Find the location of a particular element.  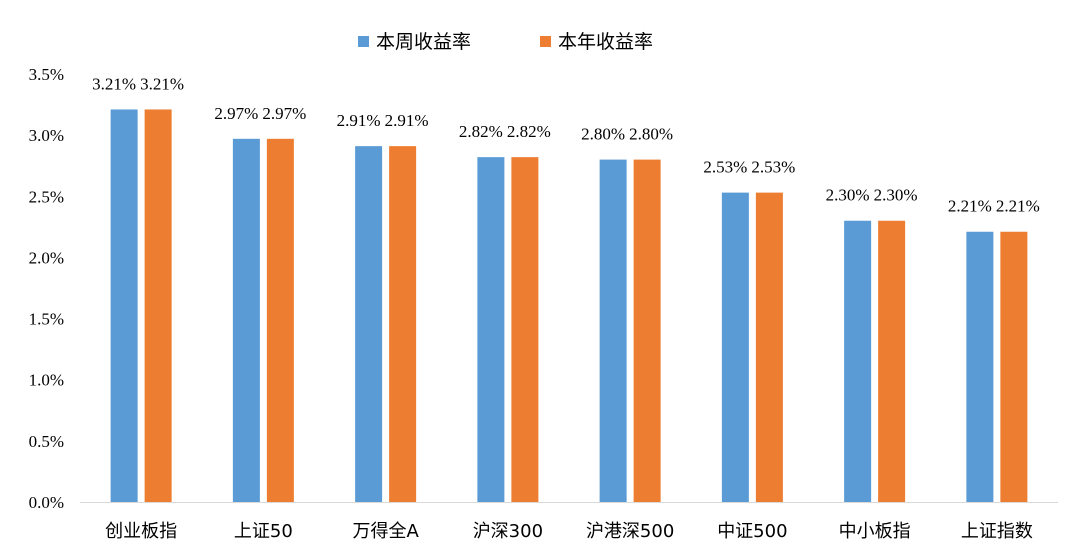

y-axis: 0.0% 0.5% 1.0% 1.5% 2.0% 2.5% 3.0% 3.5% is located at coordinates (46, 288).